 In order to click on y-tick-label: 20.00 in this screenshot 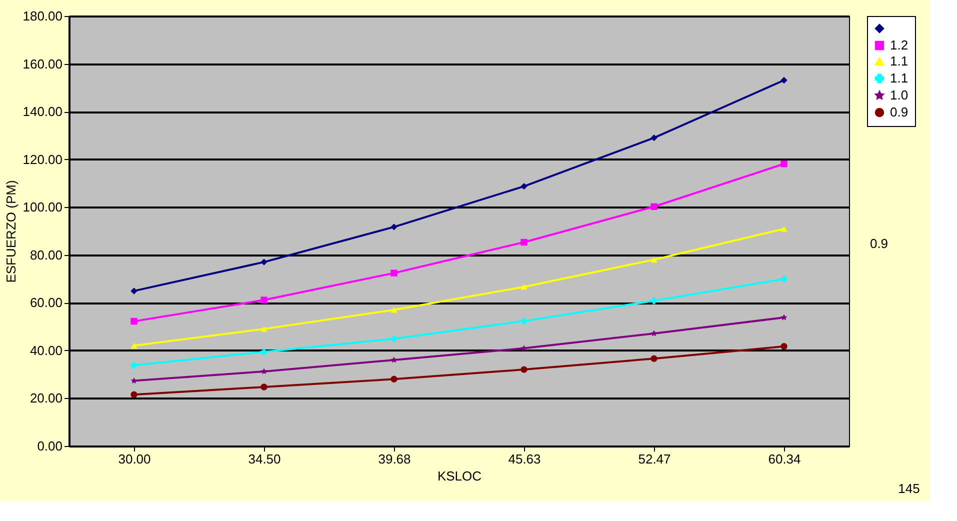, I will do `click(46, 398)`.